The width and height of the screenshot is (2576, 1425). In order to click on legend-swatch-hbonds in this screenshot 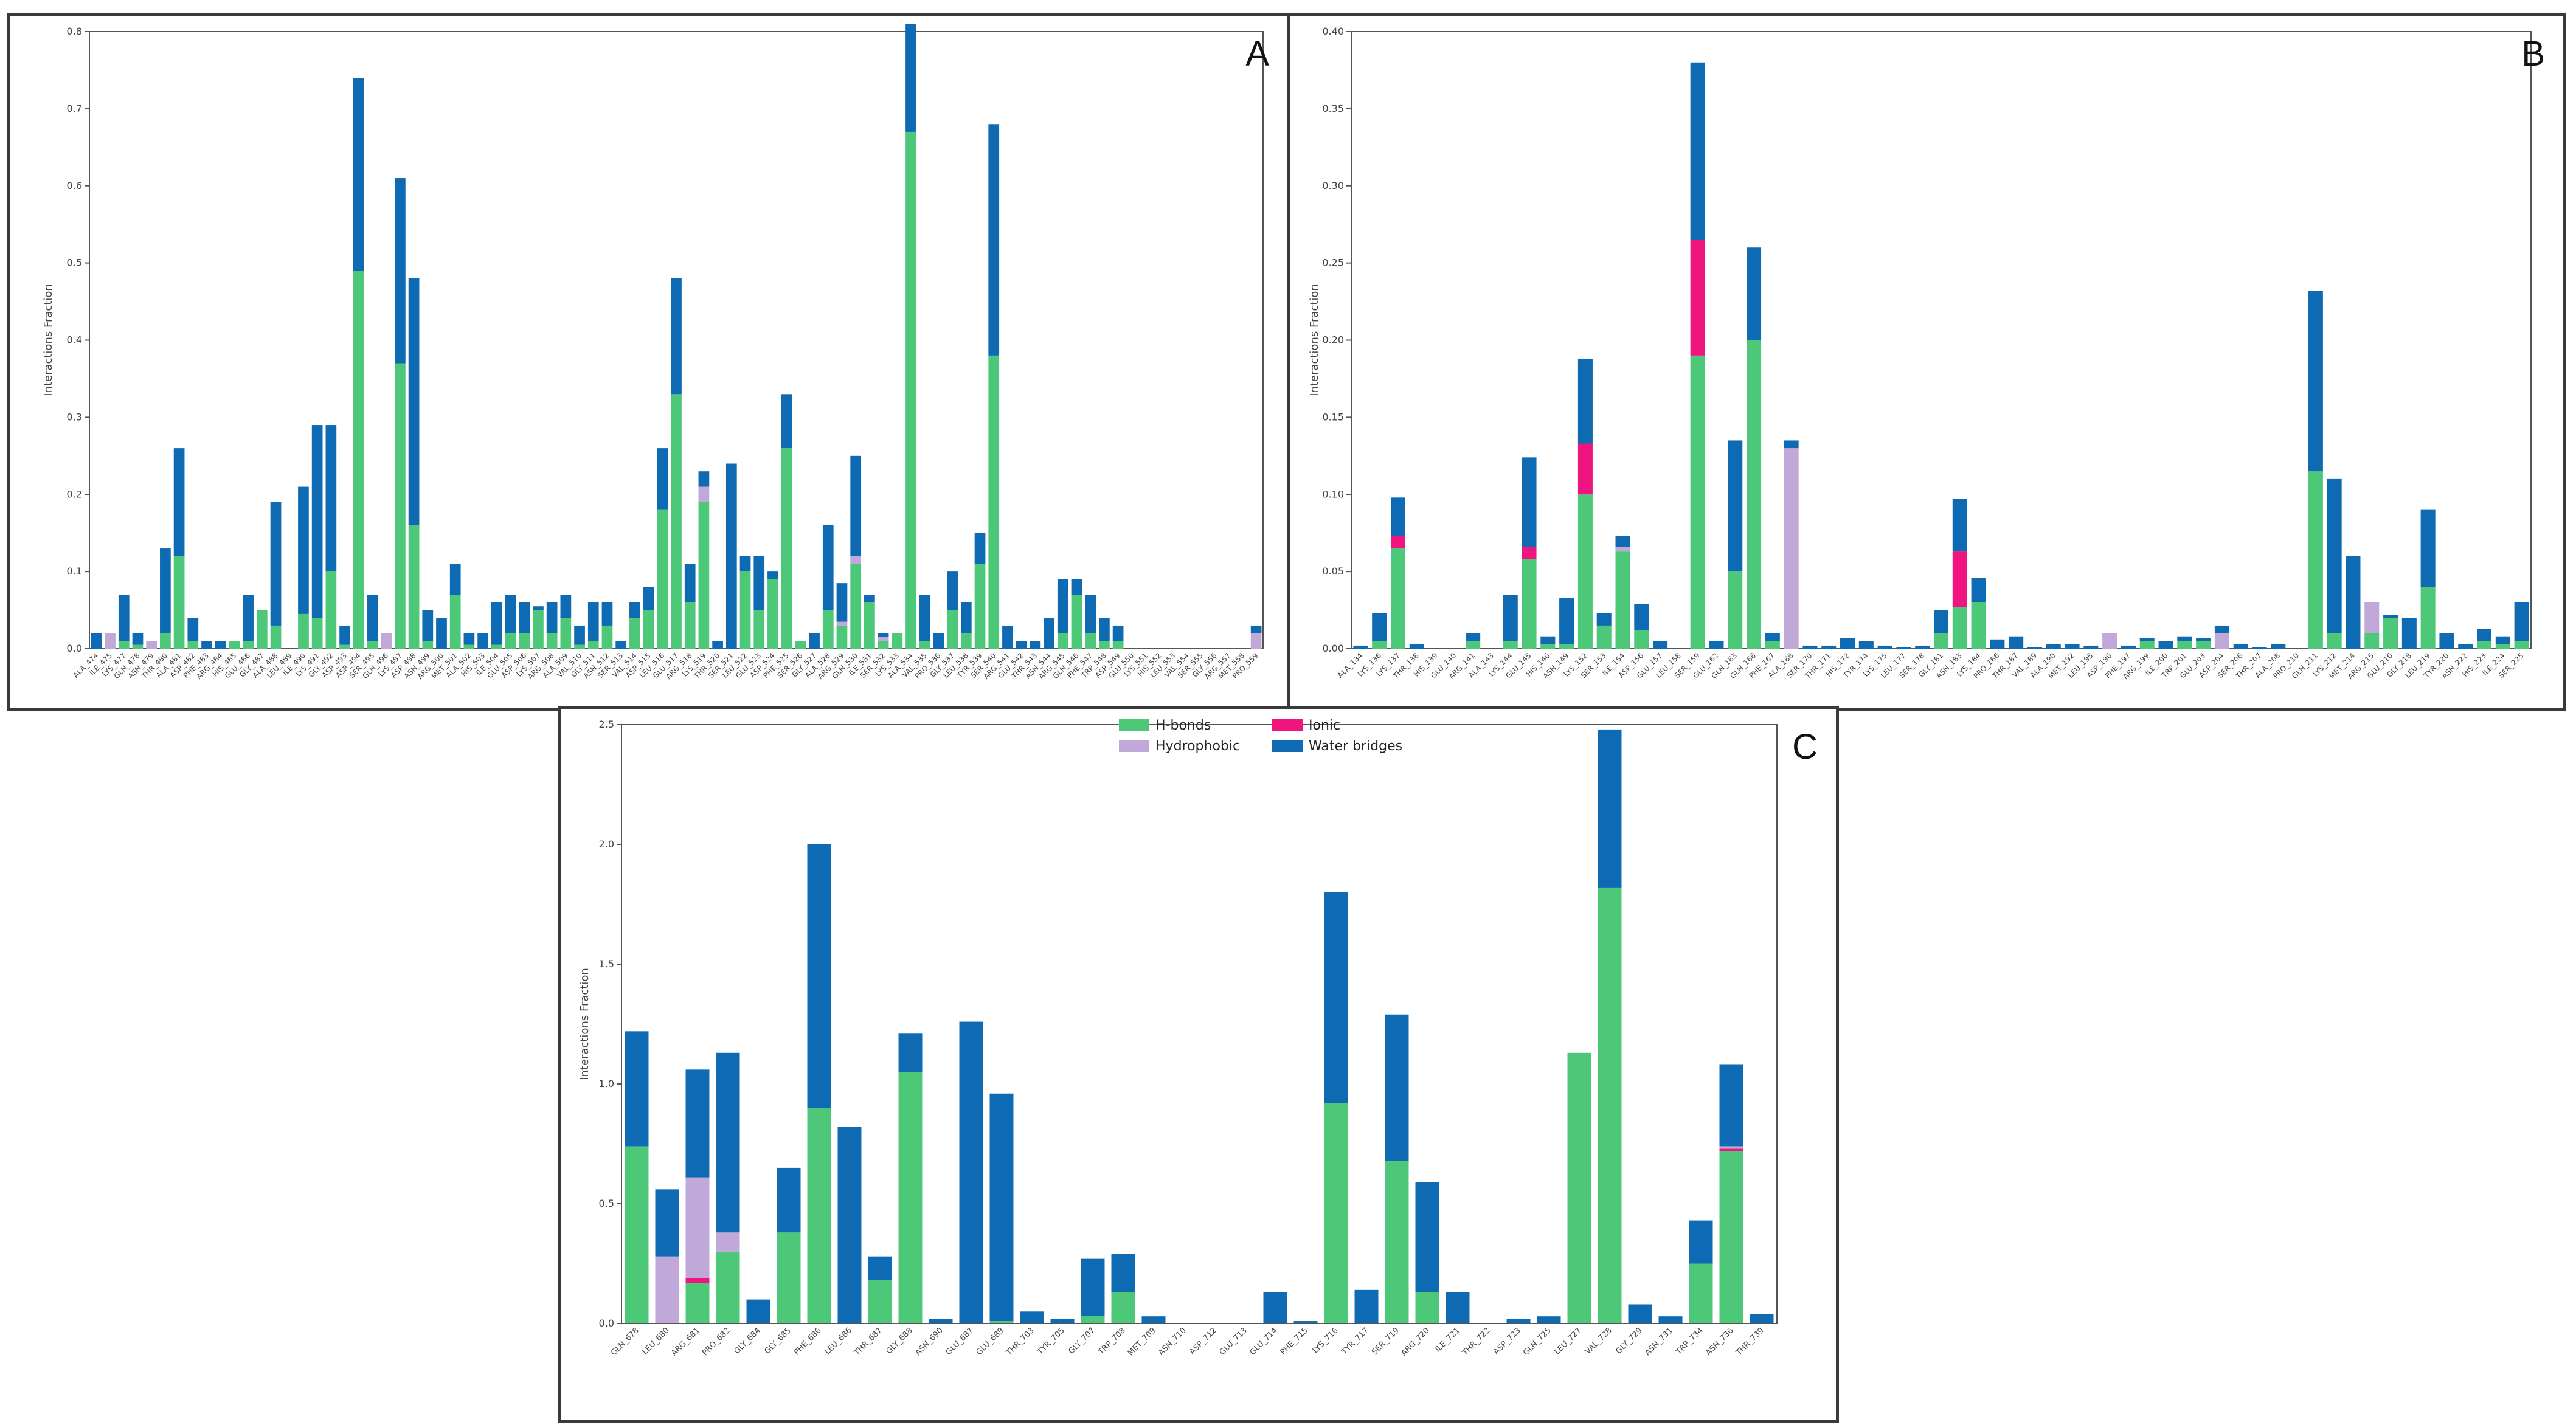, I will do `click(1134, 725)`.